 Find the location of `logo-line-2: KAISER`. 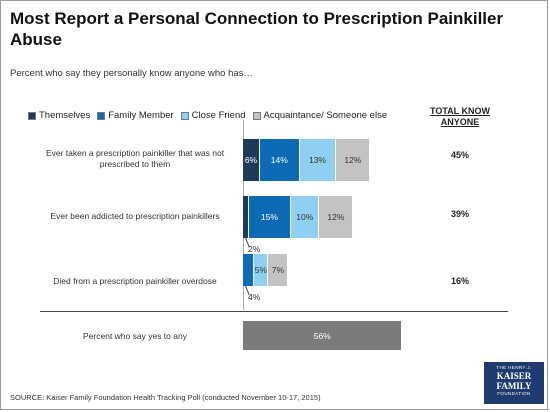

logo-line-2: KAISER is located at coordinates (514, 376).